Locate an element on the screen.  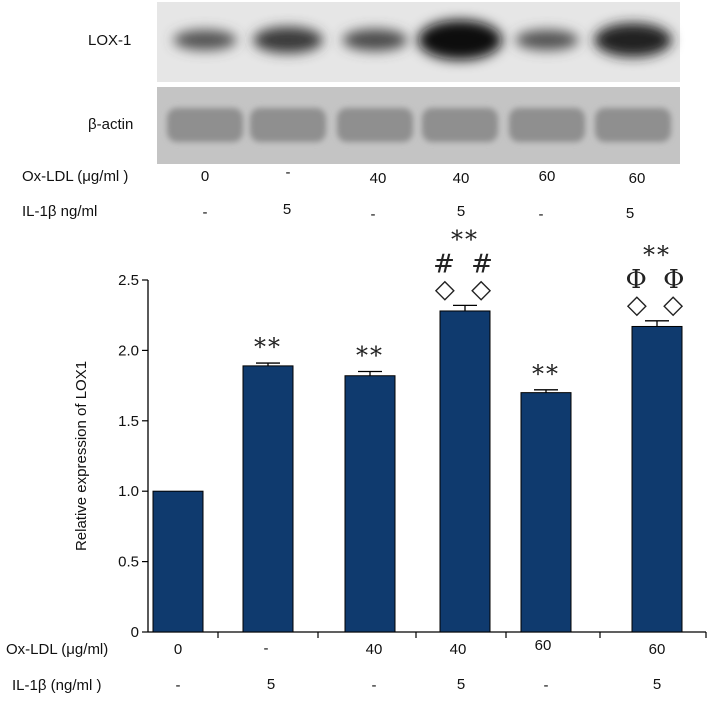
blot-row-label-oxldl: Ox-LDL (μg/ml ) is located at coordinates (75, 176).